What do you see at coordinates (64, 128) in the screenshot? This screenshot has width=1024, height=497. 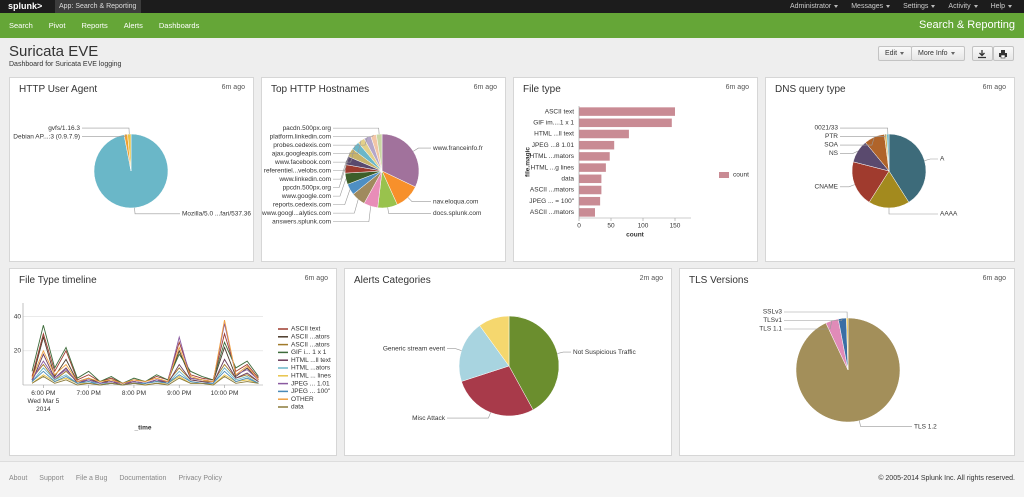 I see `slice-label: gvfs/1.16.3` at bounding box center [64, 128].